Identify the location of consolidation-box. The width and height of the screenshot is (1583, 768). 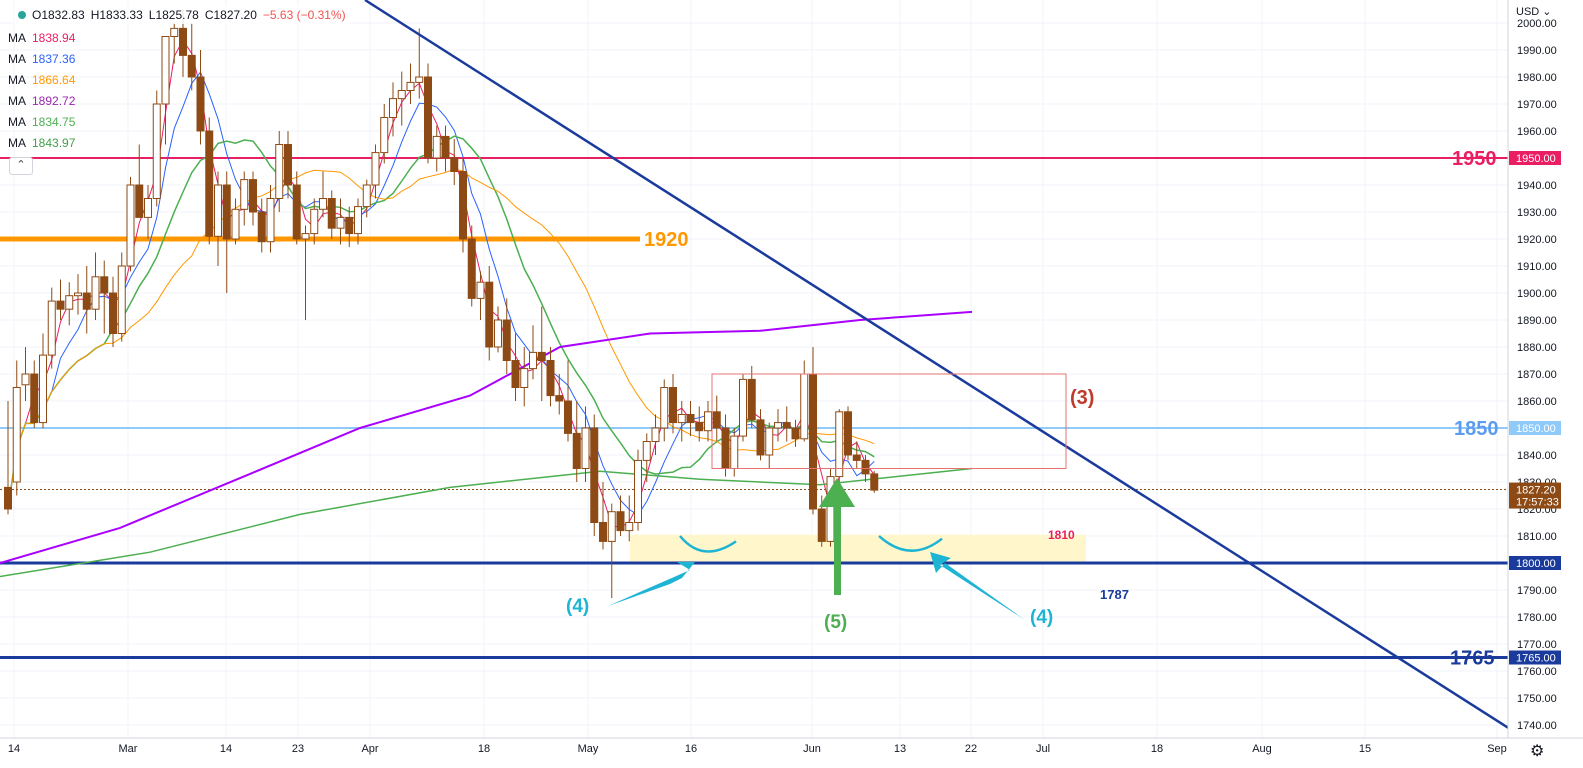
(889, 421).